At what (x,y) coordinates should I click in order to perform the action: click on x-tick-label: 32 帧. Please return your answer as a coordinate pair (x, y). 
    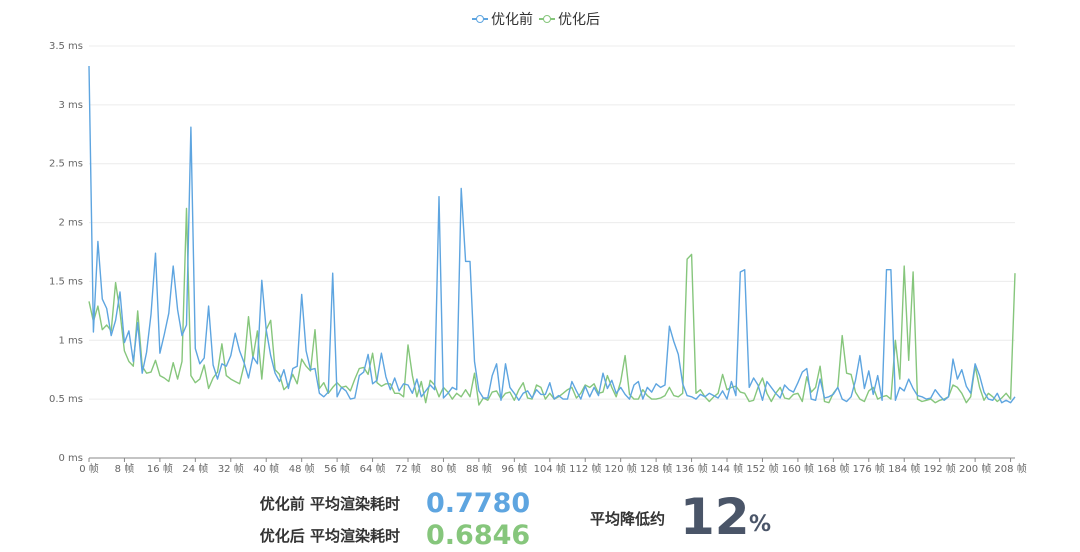
    Looking at the image, I should click on (231, 468).